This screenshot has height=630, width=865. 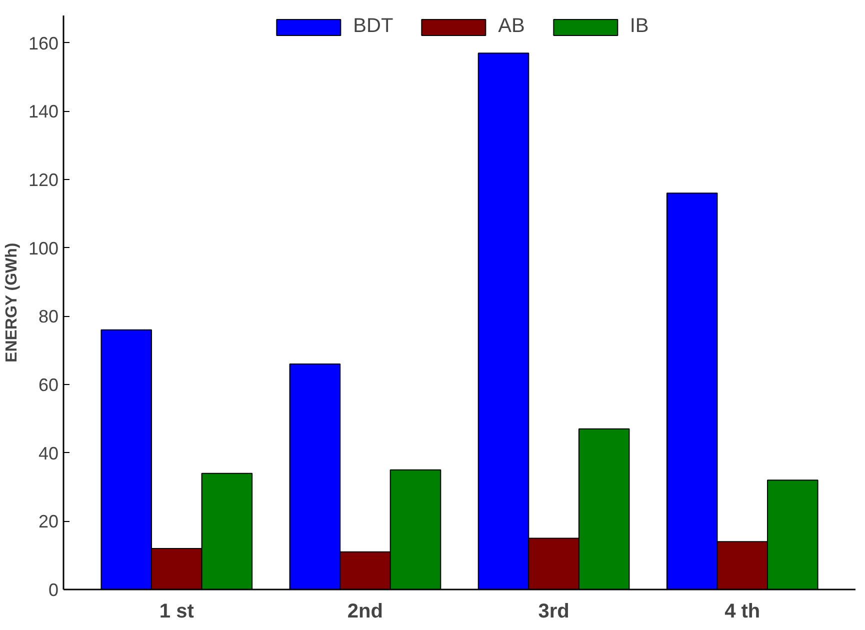 I want to click on y-tick-label: 40, so click(x=48, y=453).